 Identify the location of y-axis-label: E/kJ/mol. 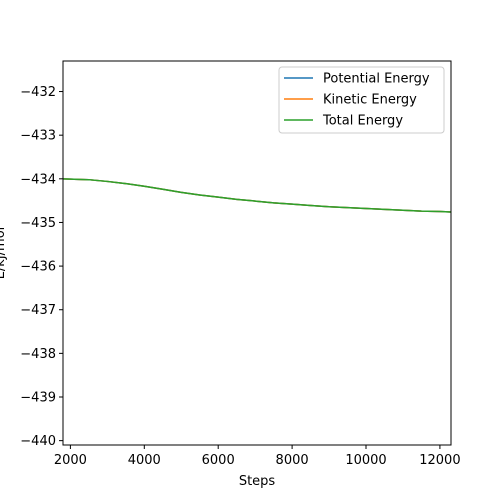
(4, 253).